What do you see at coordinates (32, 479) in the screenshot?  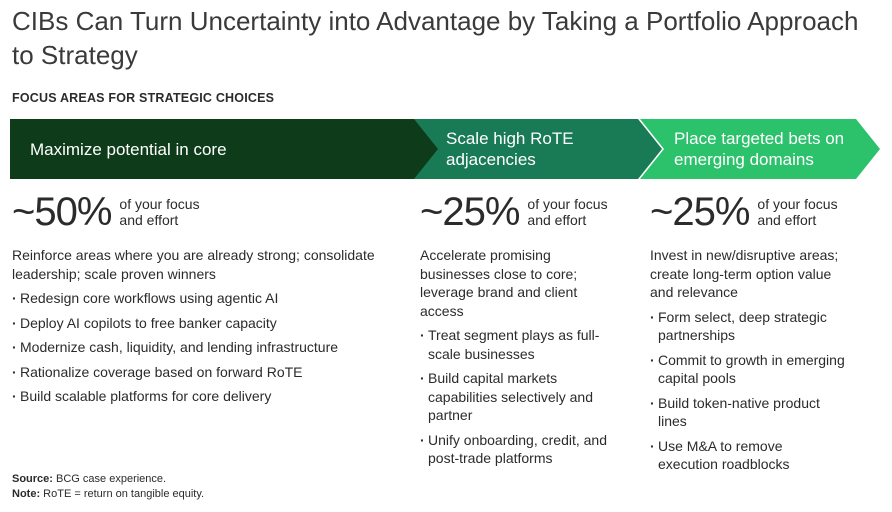 I see `source-label: Source:` at bounding box center [32, 479].